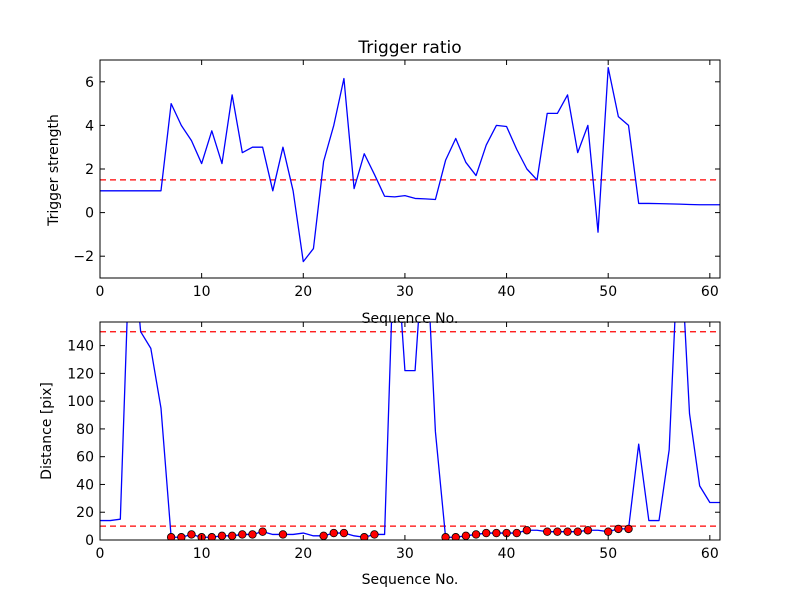  I want to click on y-tick-label: 2, so click(89, 170).